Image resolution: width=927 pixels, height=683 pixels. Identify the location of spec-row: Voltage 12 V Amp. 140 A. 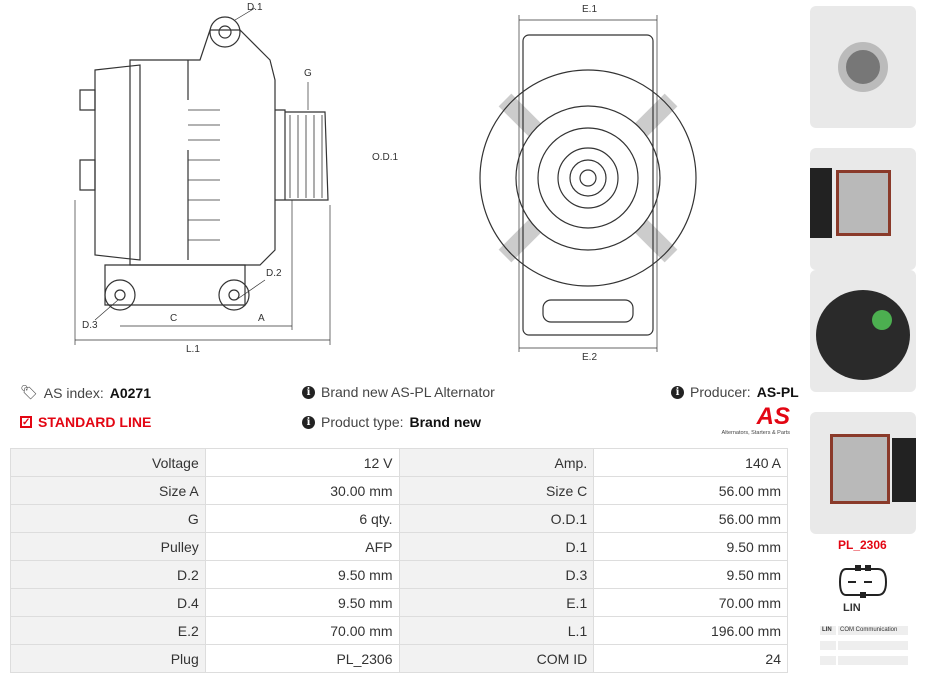
(399, 462).